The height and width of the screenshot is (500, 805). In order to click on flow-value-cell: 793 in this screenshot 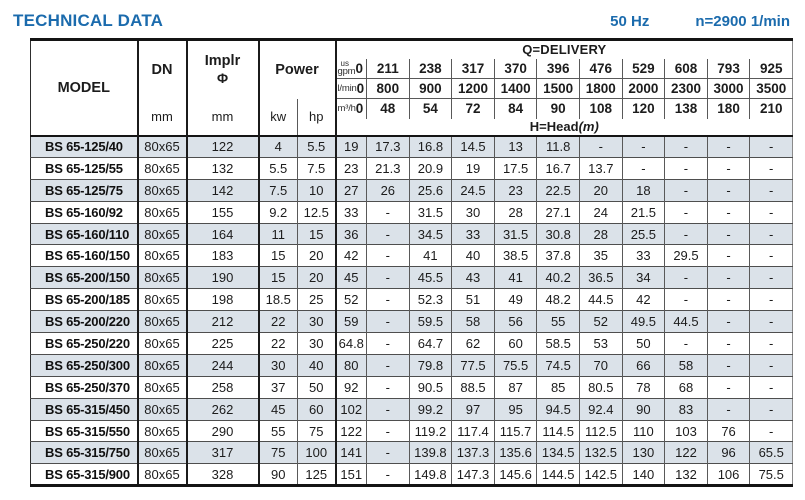, I will do `click(729, 68)`.